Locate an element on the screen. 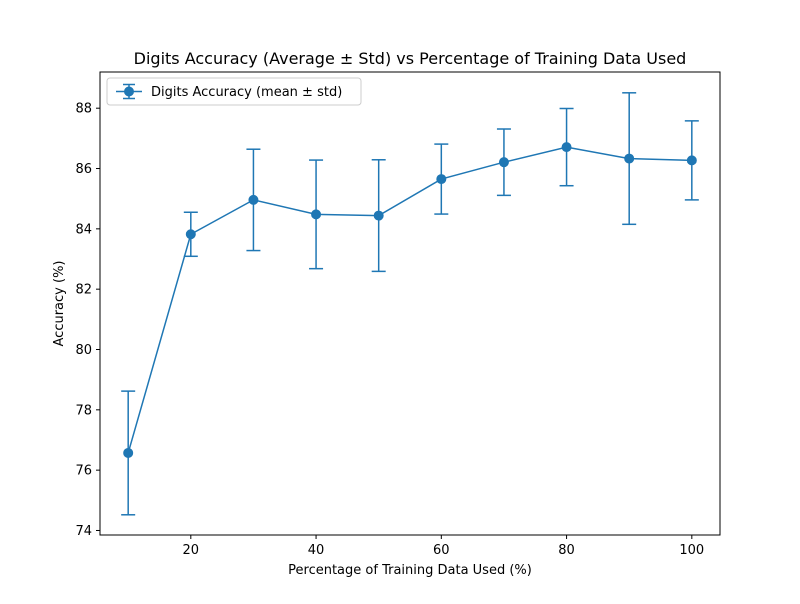 The image size is (800, 604). x-tick-label: 100 is located at coordinates (691, 550).